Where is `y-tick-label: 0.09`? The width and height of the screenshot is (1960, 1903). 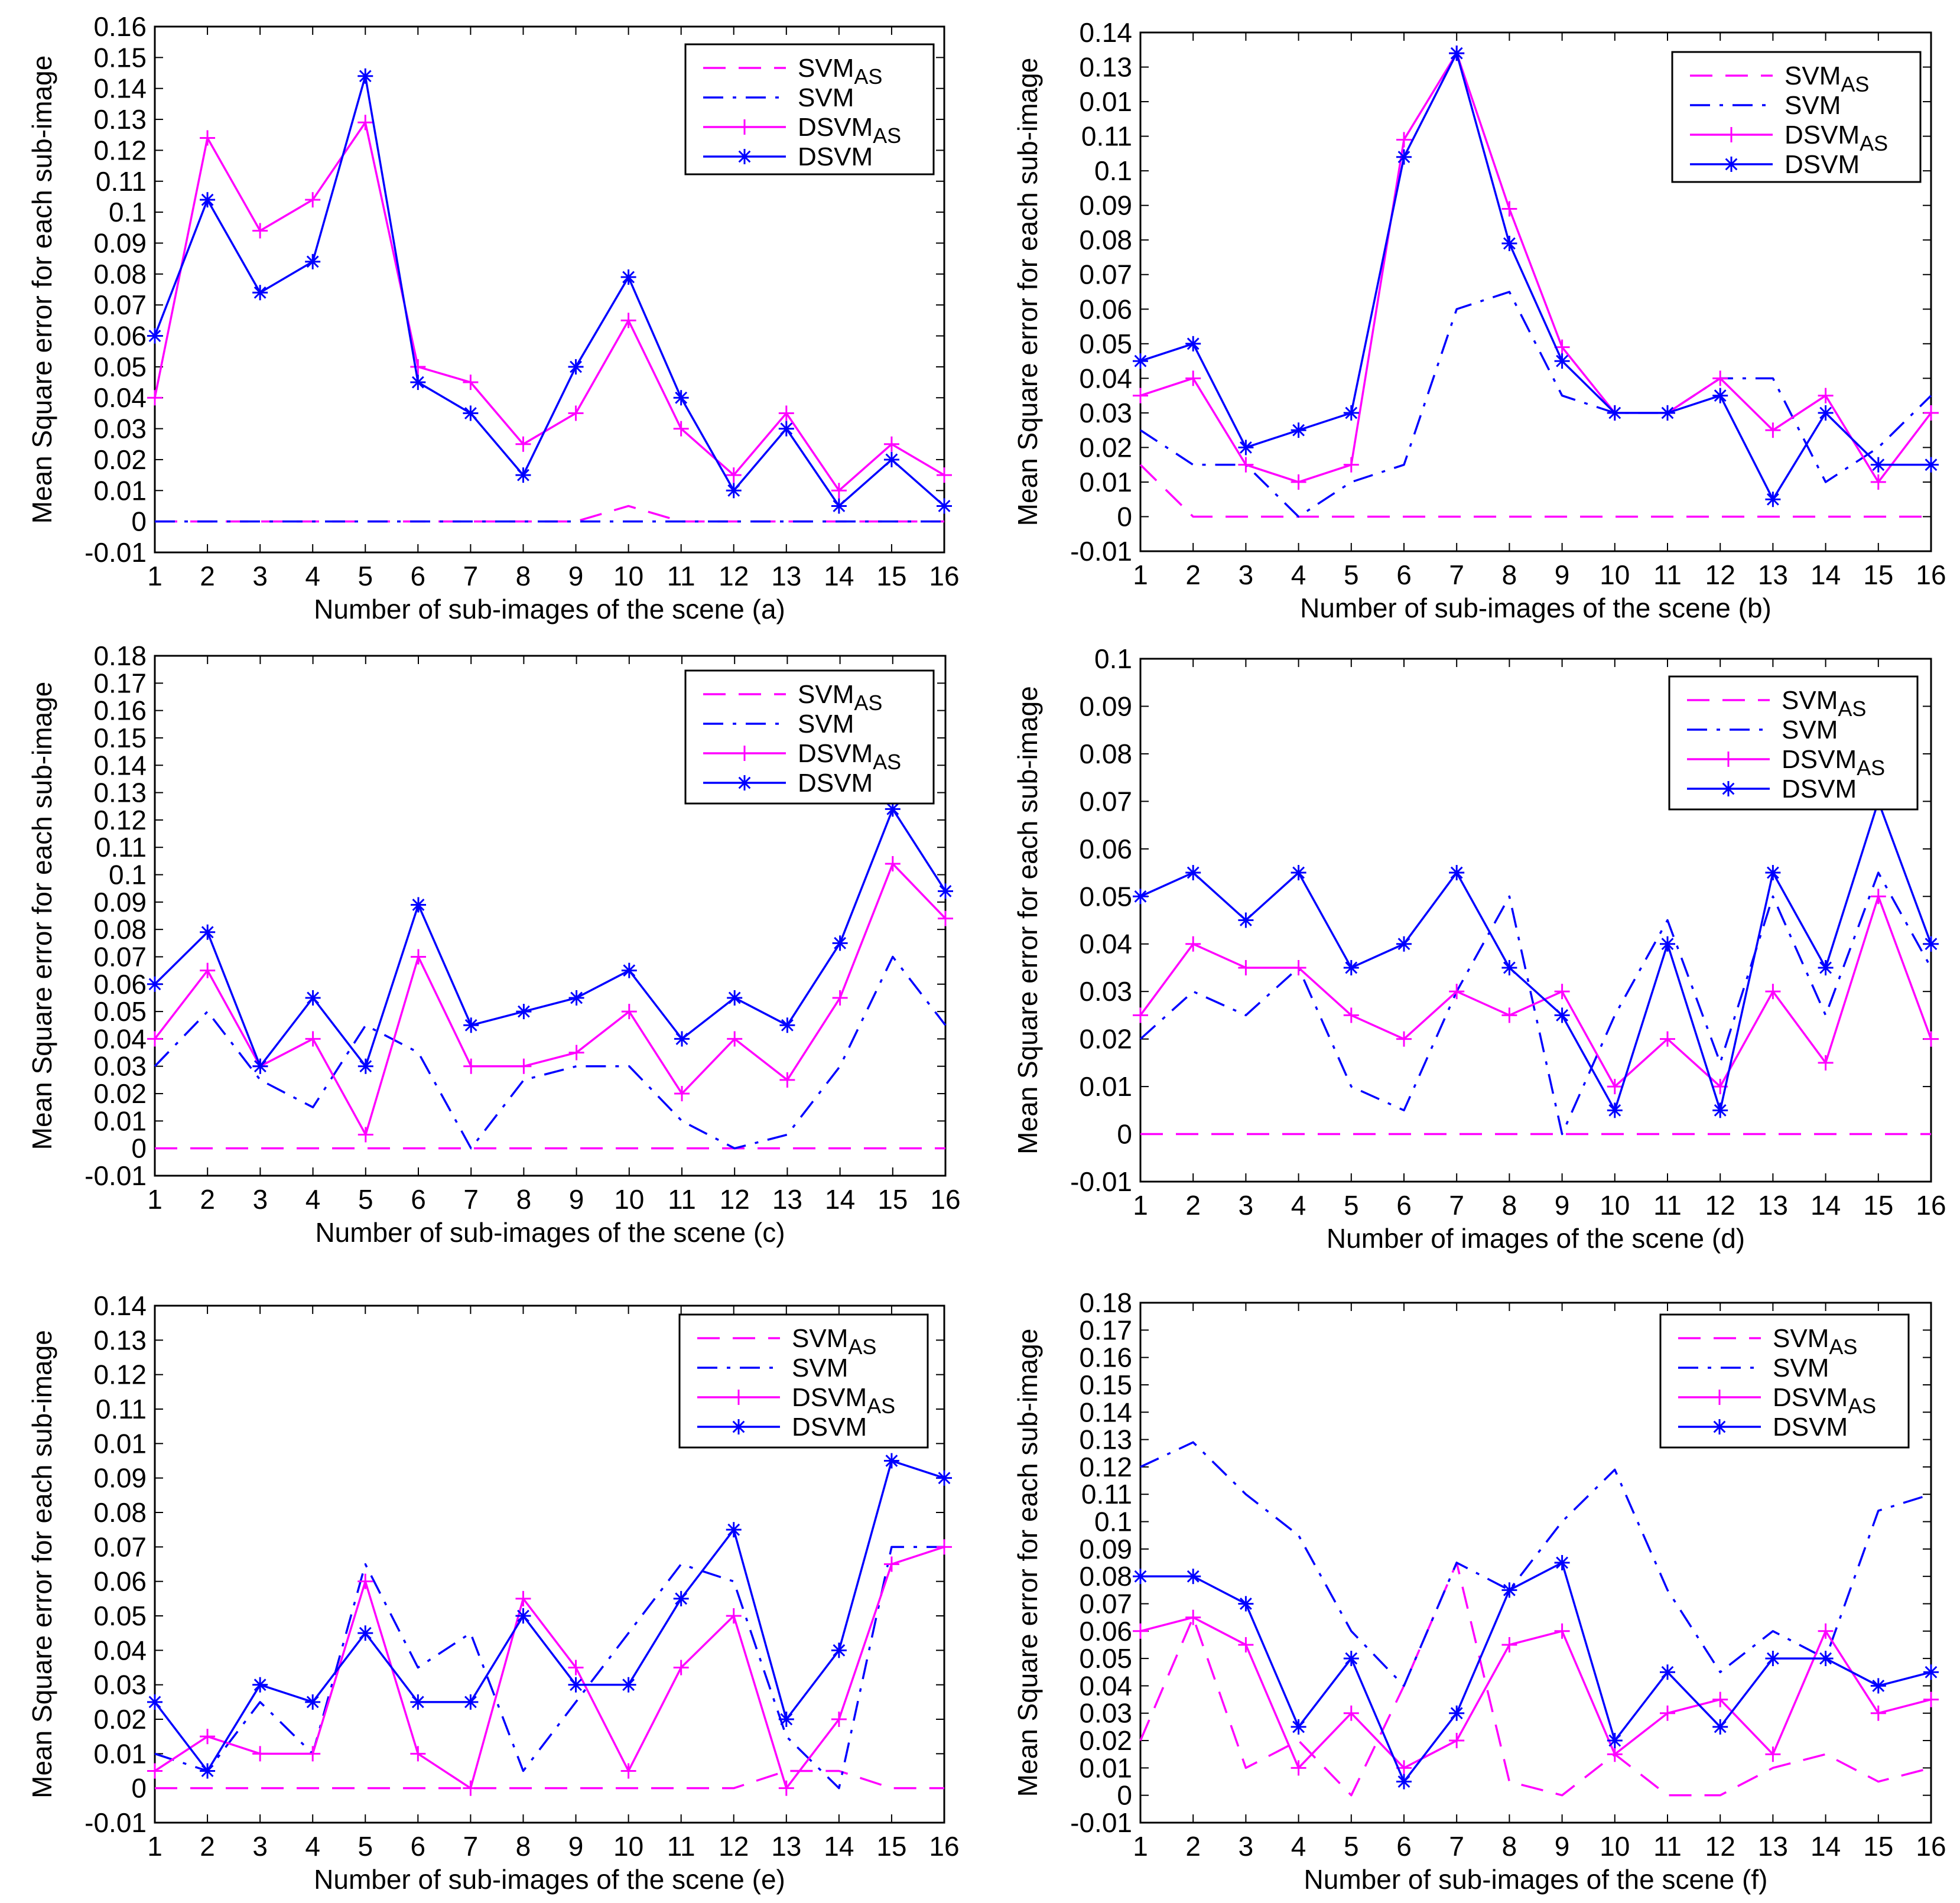 y-tick-label: 0.09 is located at coordinates (1105, 1549).